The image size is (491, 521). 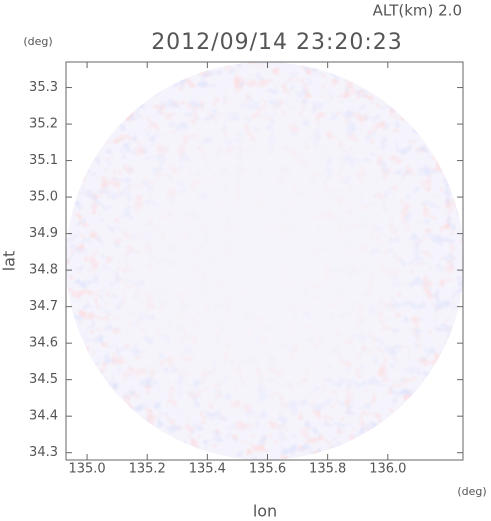 I want to click on y-unit: (deg), so click(x=37, y=41).